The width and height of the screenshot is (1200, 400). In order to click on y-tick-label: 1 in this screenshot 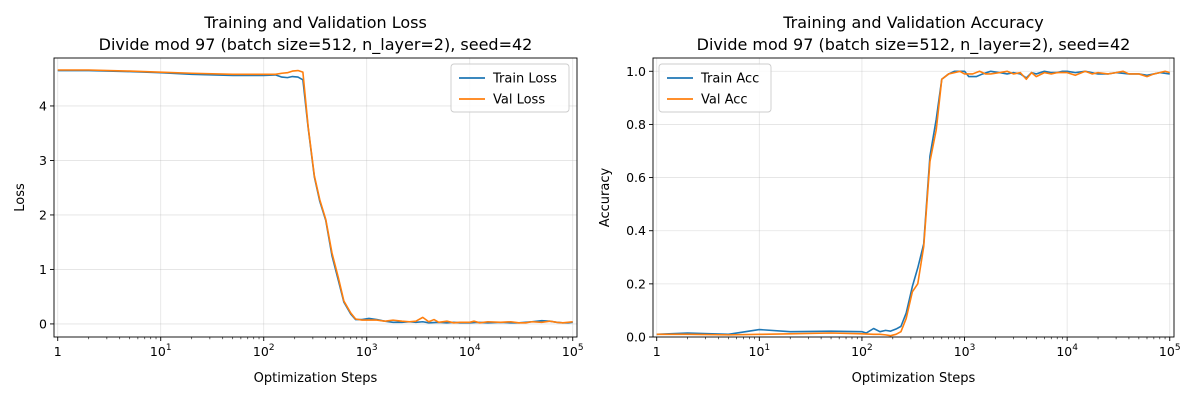, I will do `click(43, 269)`.